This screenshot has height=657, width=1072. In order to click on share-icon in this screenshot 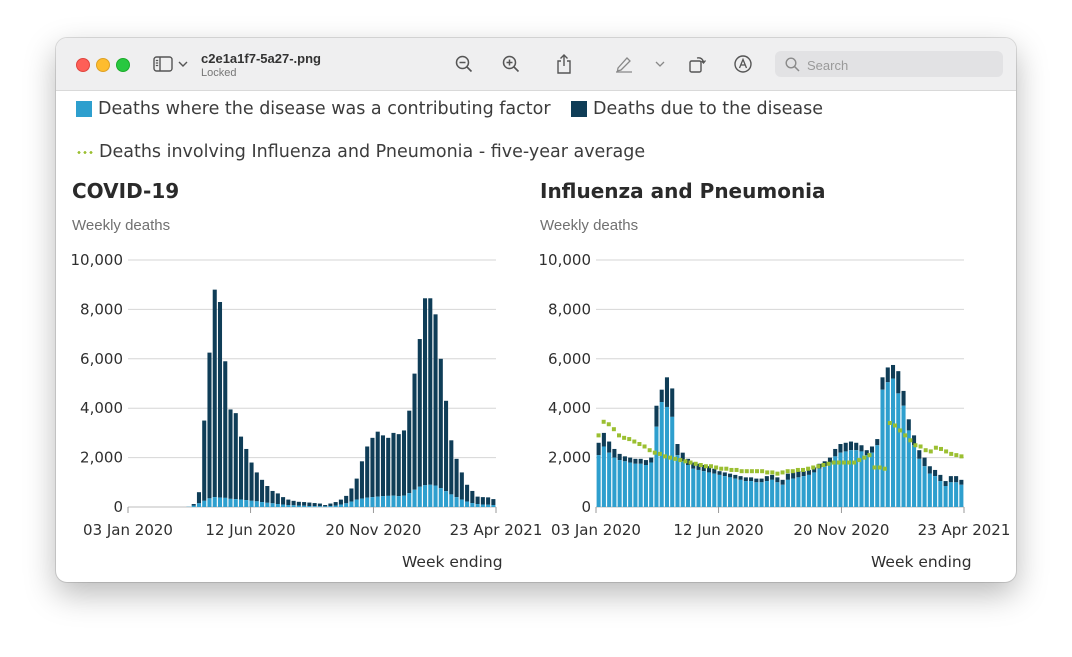, I will do `click(564, 64)`.